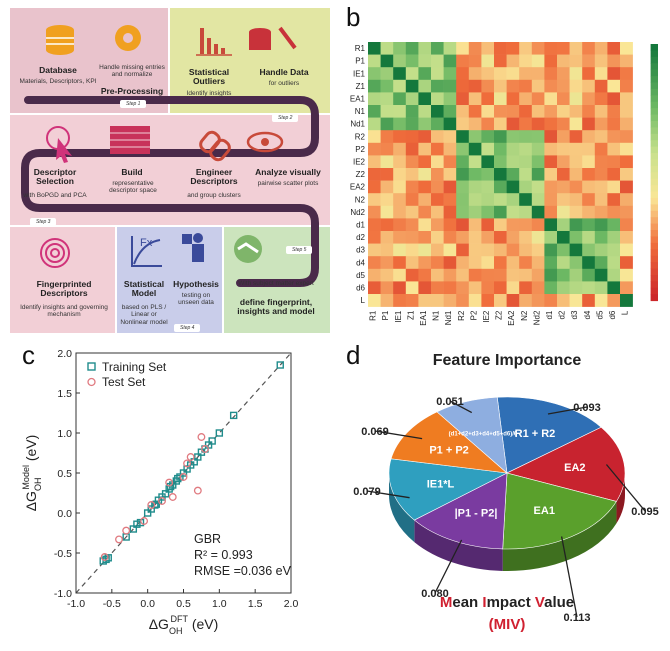  What do you see at coordinates (43, 222) in the screenshot?
I see `step-3-label: Step 3` at bounding box center [43, 222].